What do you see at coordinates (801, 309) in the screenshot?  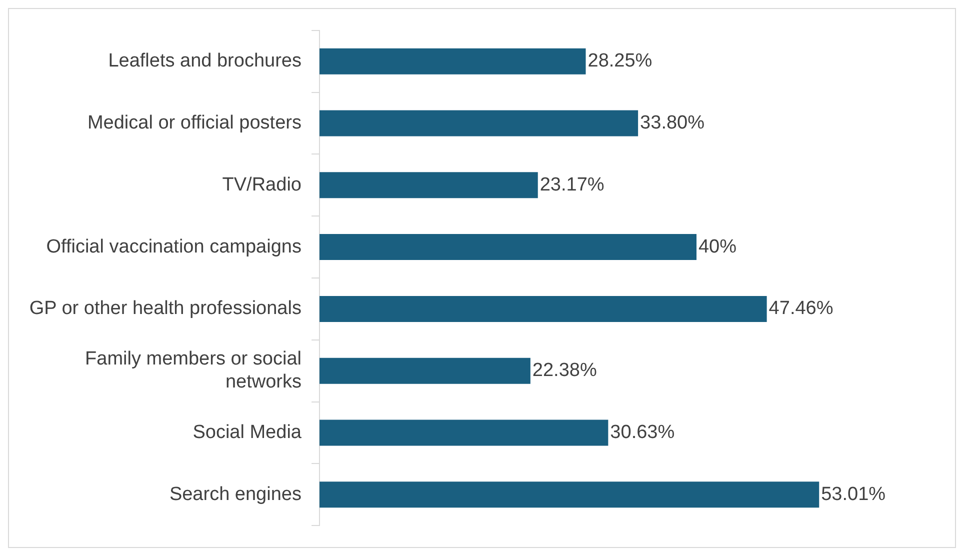 I see `data-label: 47.46%` at bounding box center [801, 309].